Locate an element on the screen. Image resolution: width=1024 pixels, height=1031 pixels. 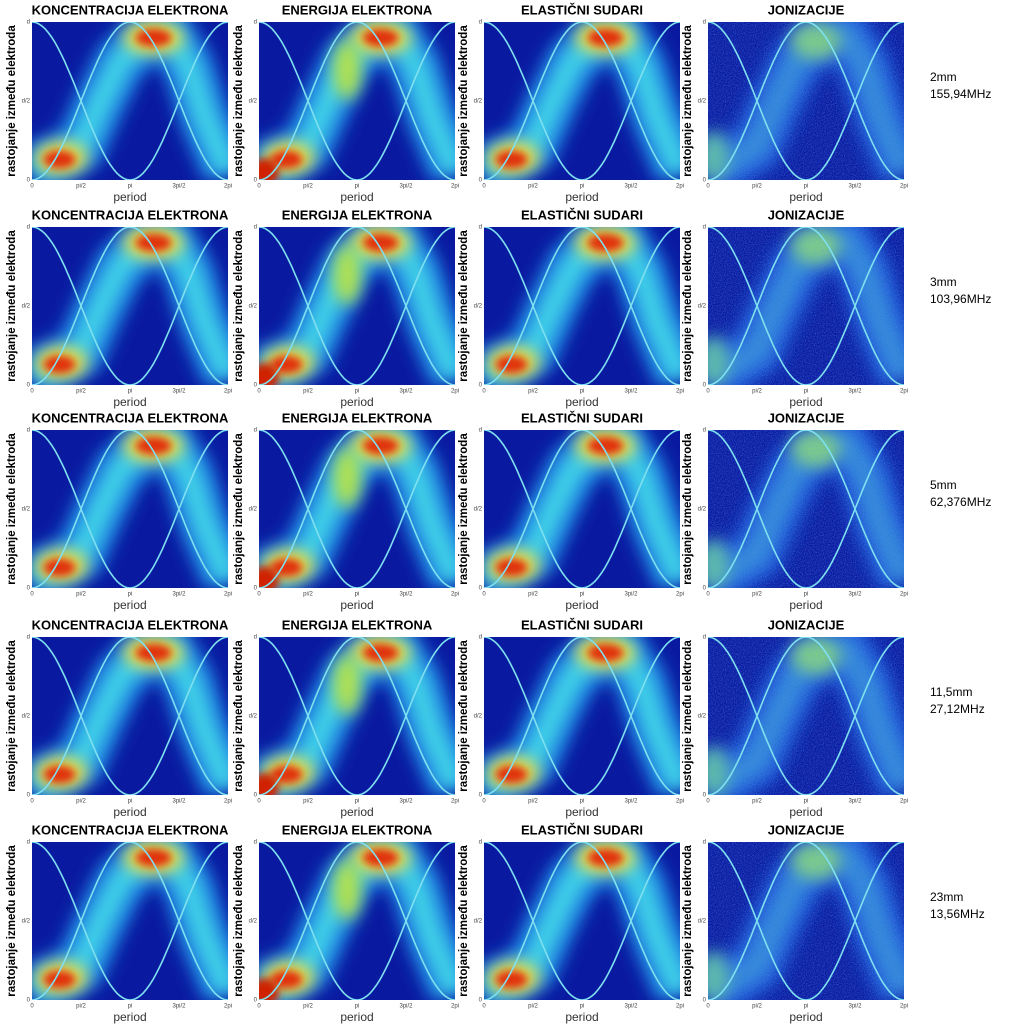
speckle is located at coordinates (806, 509).